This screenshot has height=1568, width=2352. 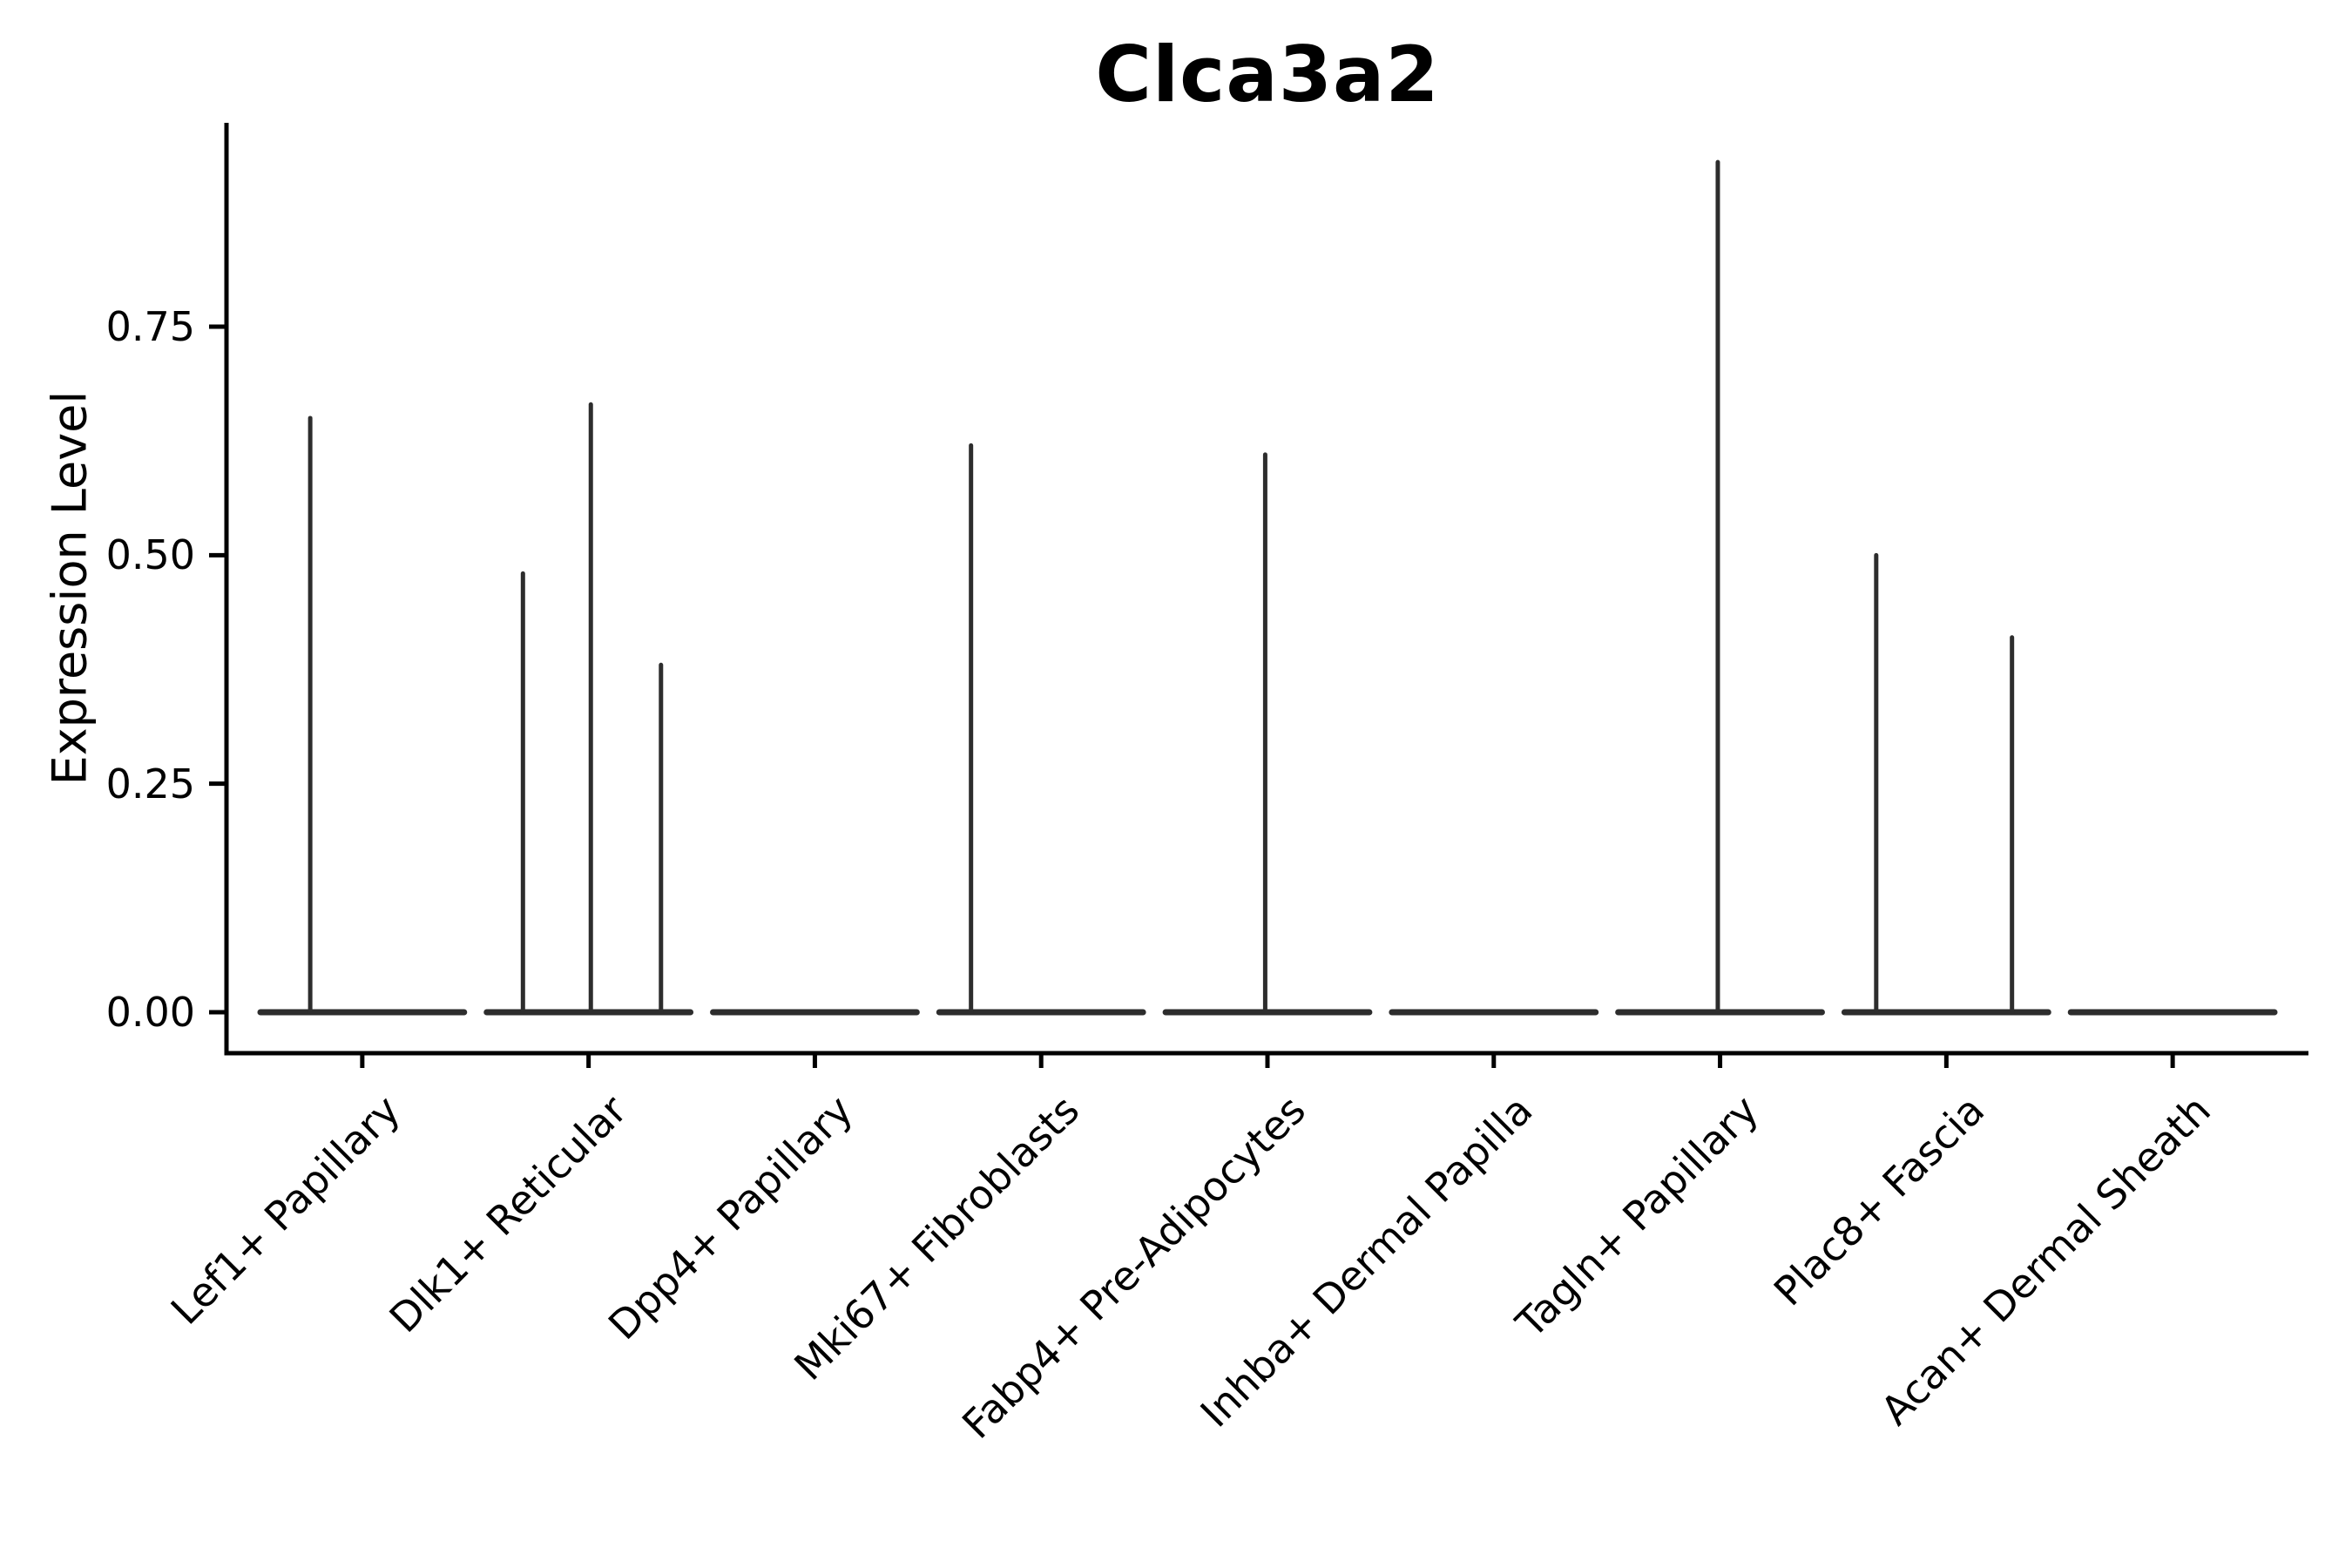 What do you see at coordinates (1267, 74) in the screenshot?
I see `chart-title: Clca3a2` at bounding box center [1267, 74].